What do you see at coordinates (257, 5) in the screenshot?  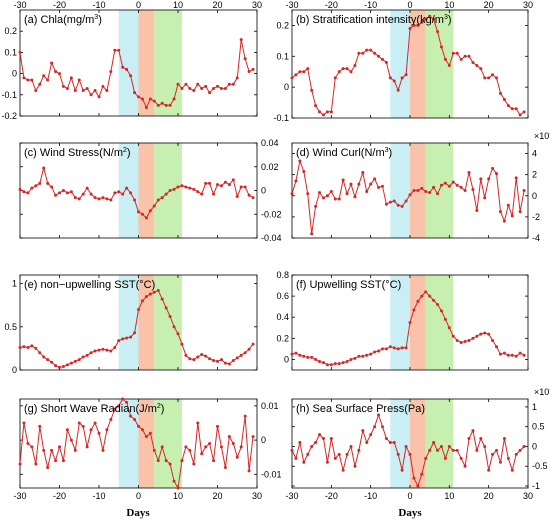 I see `panel-a-xtick-label-top: 30` at bounding box center [257, 5].